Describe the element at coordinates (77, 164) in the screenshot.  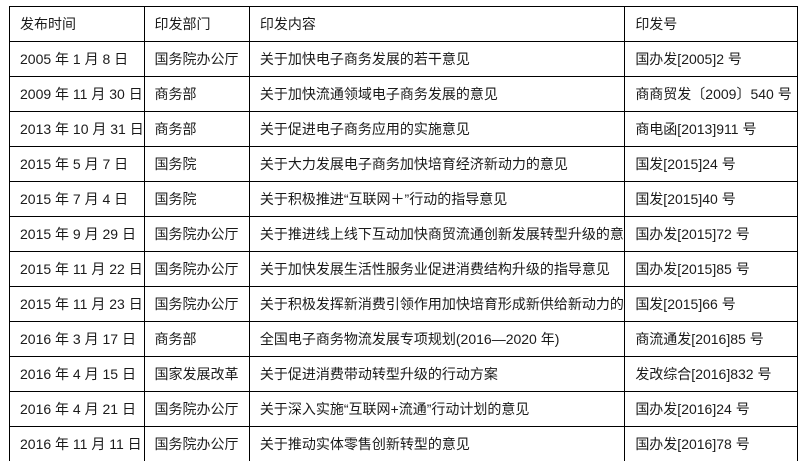
I see `cell-date: 2015 年 5 月 7 日` at that location.